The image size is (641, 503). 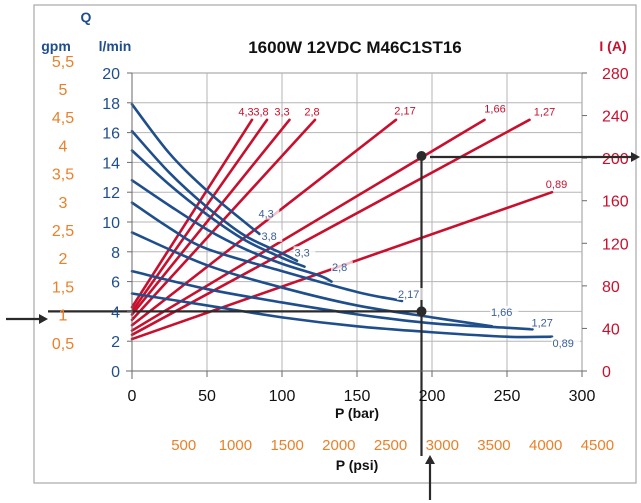 What do you see at coordinates (615, 74) in the screenshot?
I see `current-tick-label: 280` at bounding box center [615, 74].